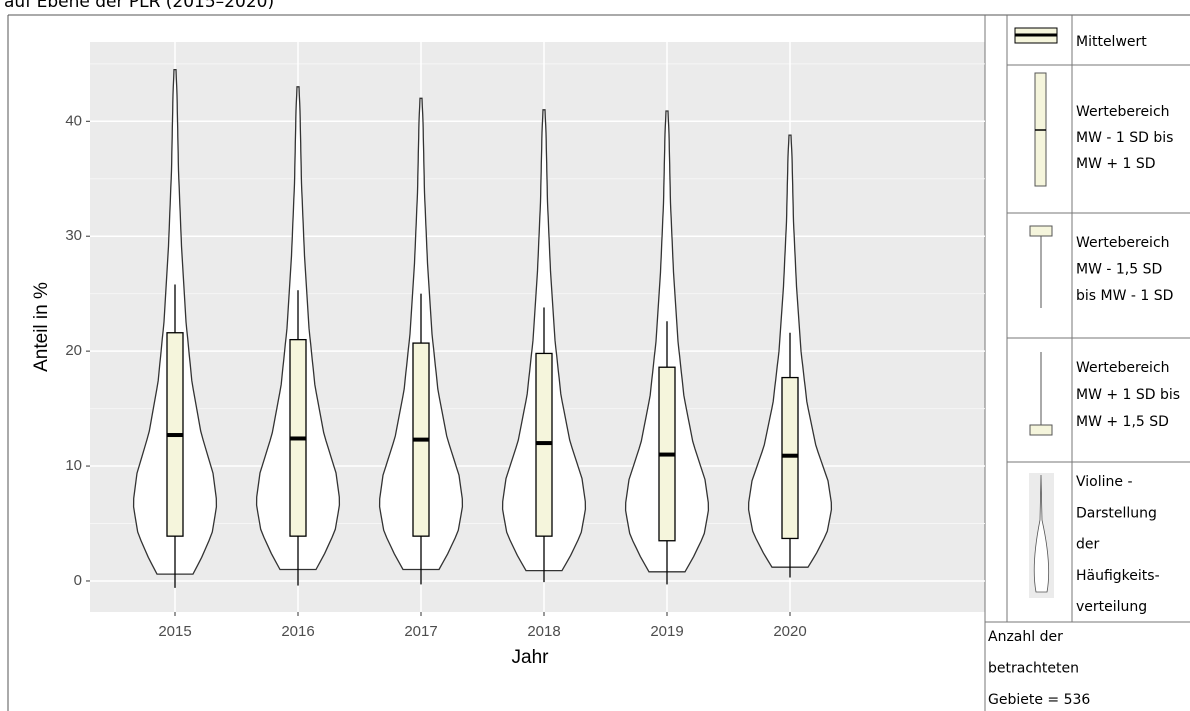 Image resolution: width=1190 pixels, height=711 pixels. What do you see at coordinates (139, 6) in the screenshot?
I see `chart-title: auf Ebene der PLR (2015–2020)` at bounding box center [139, 6].